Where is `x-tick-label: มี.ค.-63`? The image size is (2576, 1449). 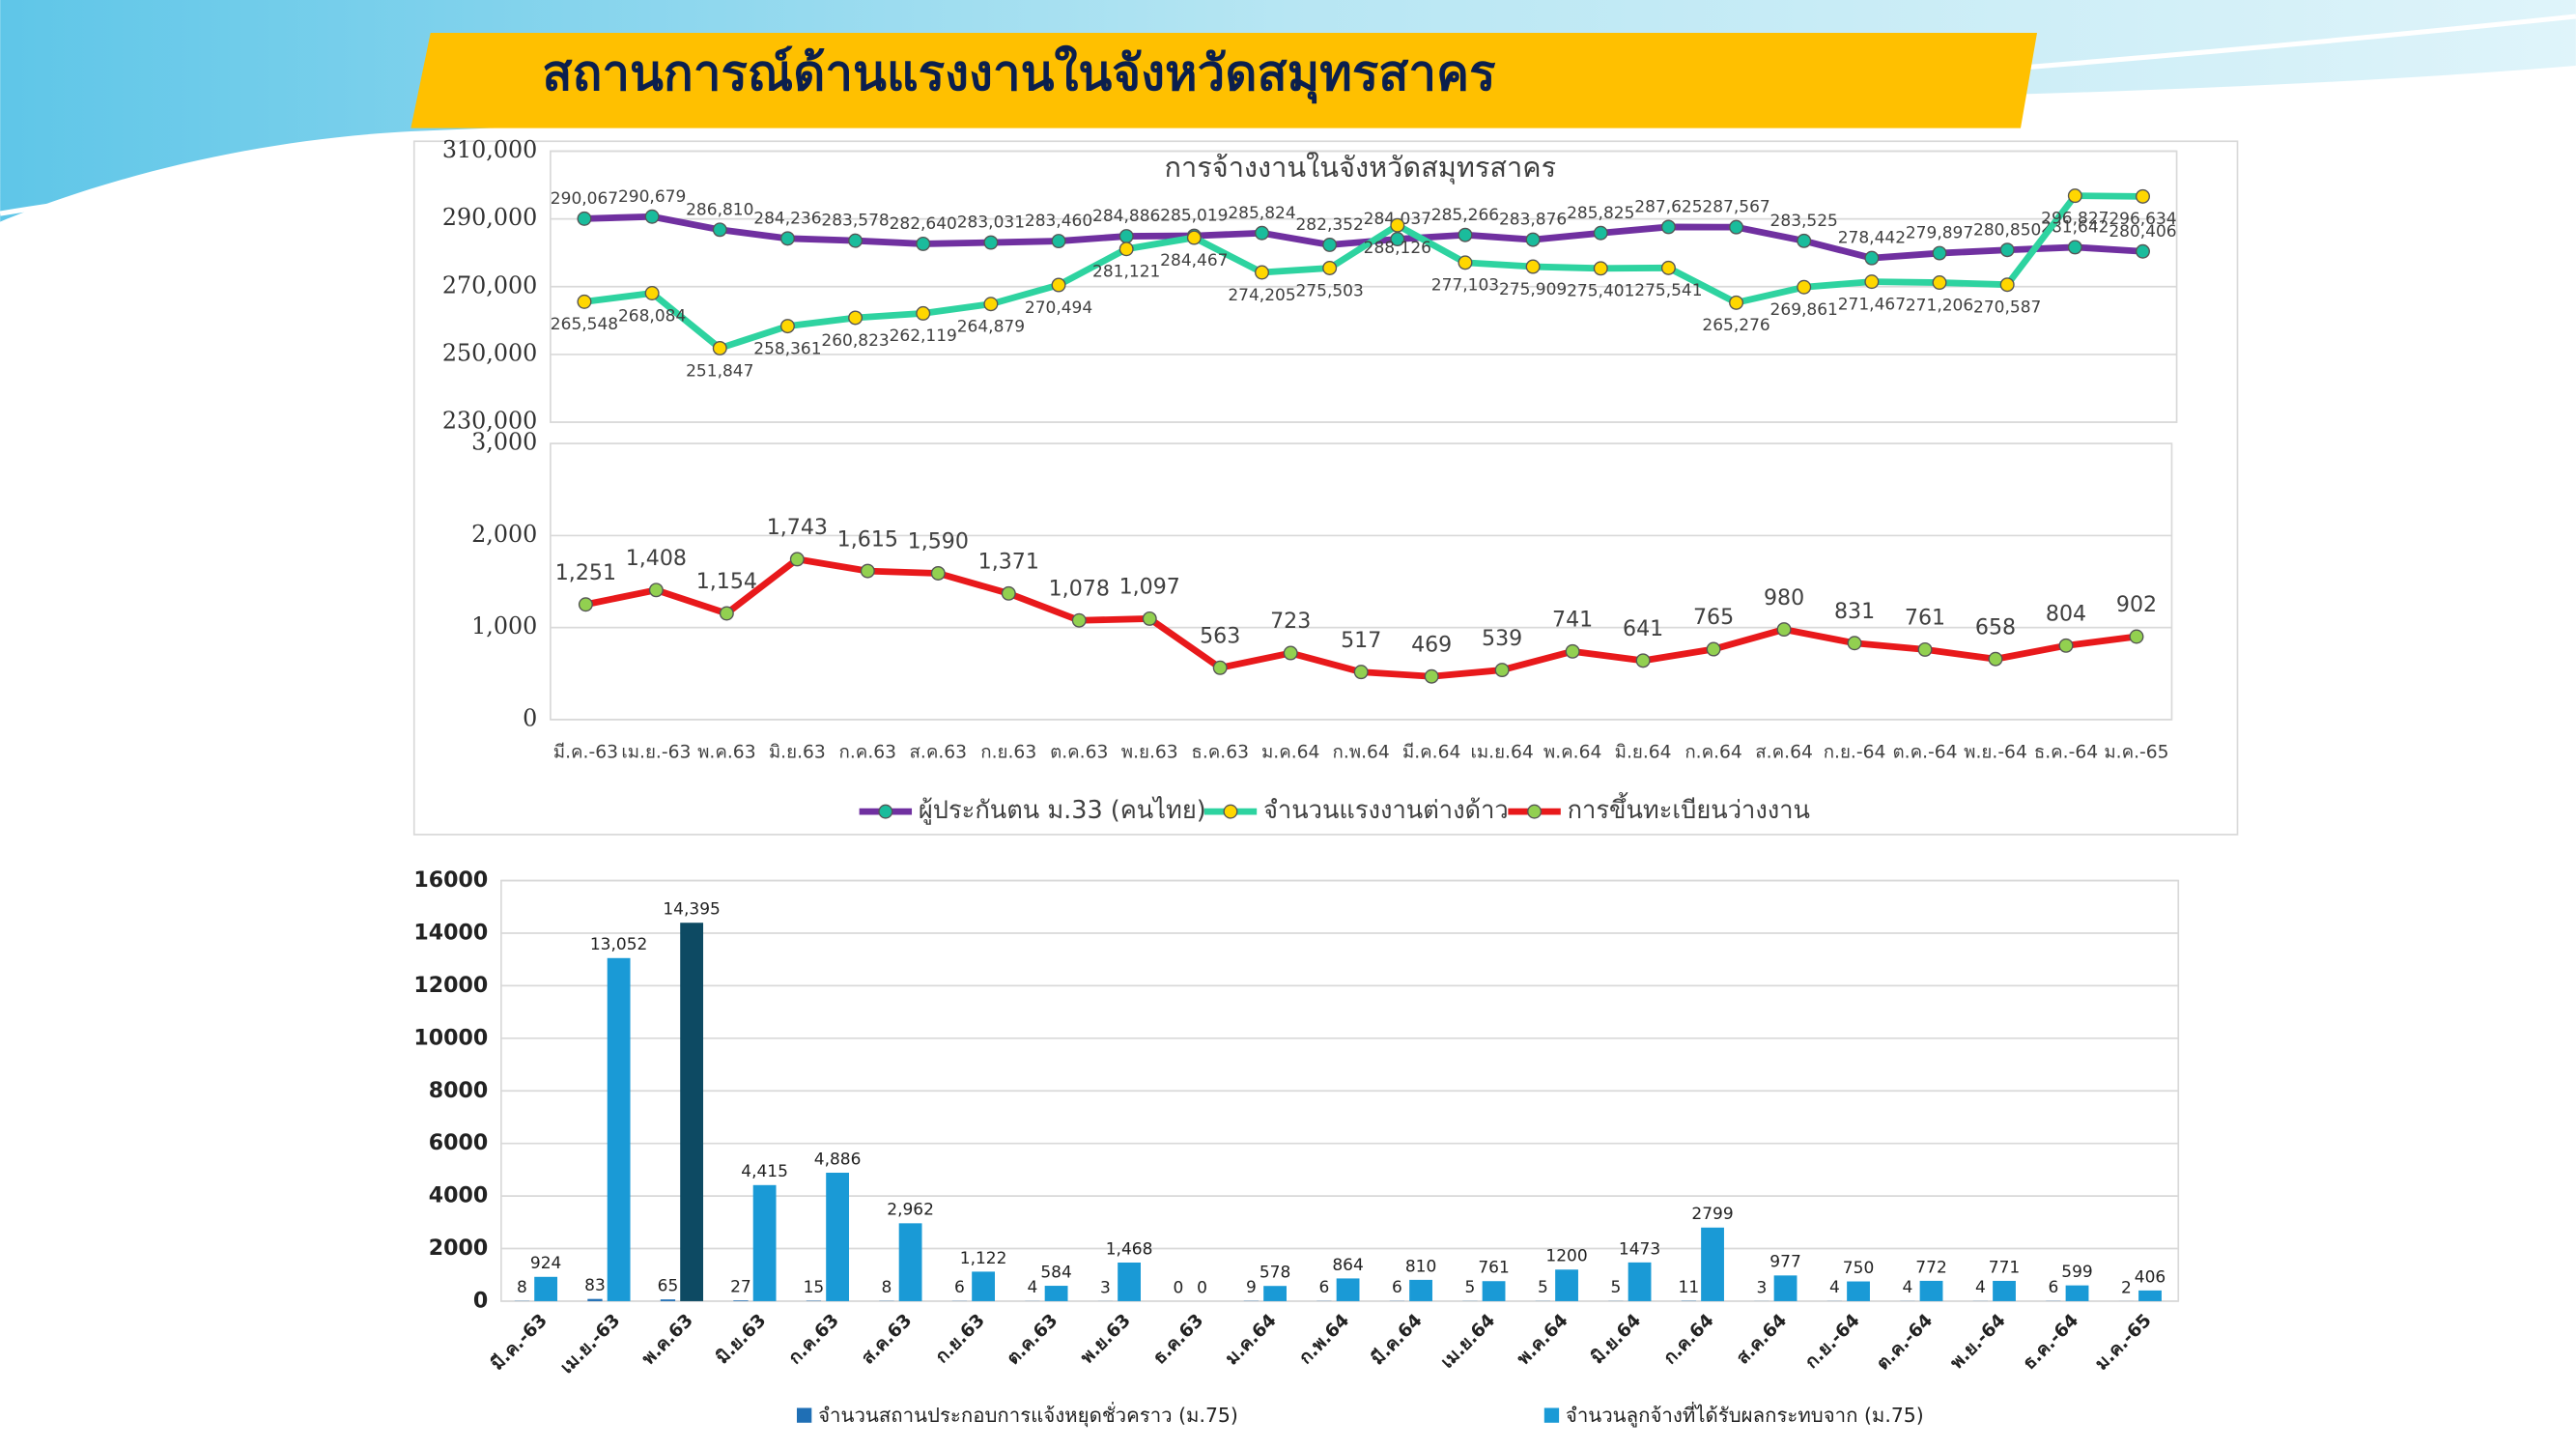
x-tick-label: มี.ค.-63 is located at coordinates (585, 752).